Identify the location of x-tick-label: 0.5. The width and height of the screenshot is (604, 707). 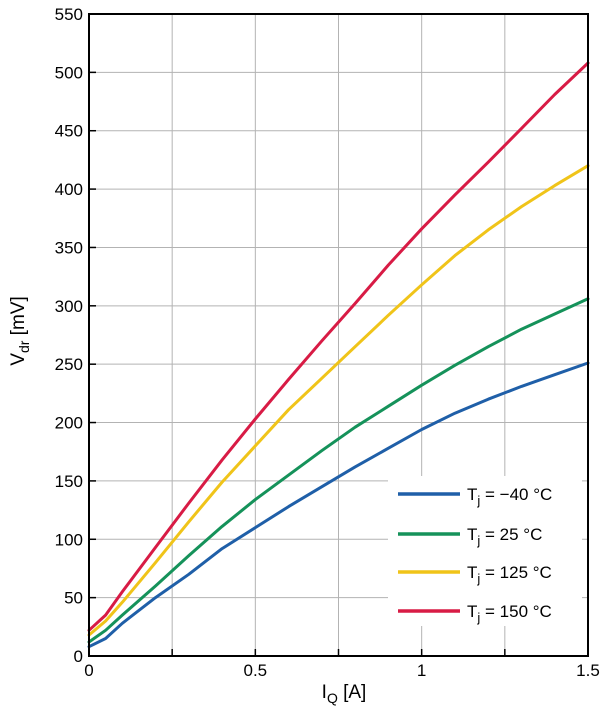
(256, 670).